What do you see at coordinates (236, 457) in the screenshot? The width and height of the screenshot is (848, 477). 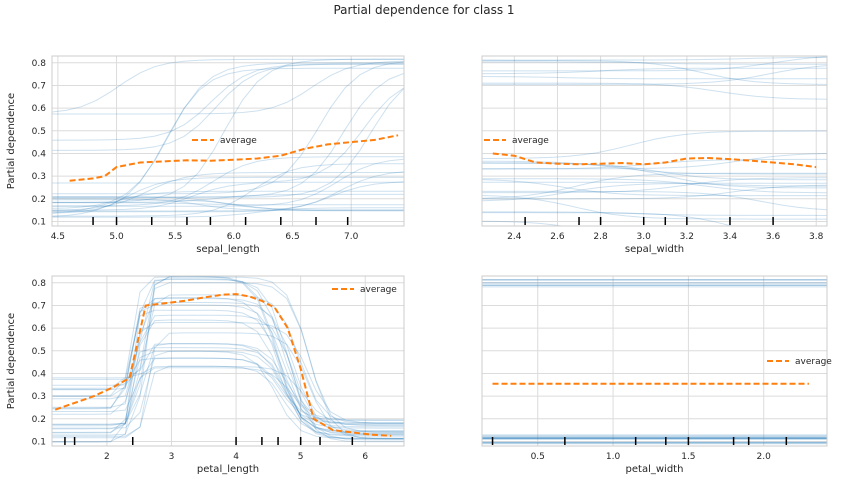 I see `x-tick-label: 4` at bounding box center [236, 457].